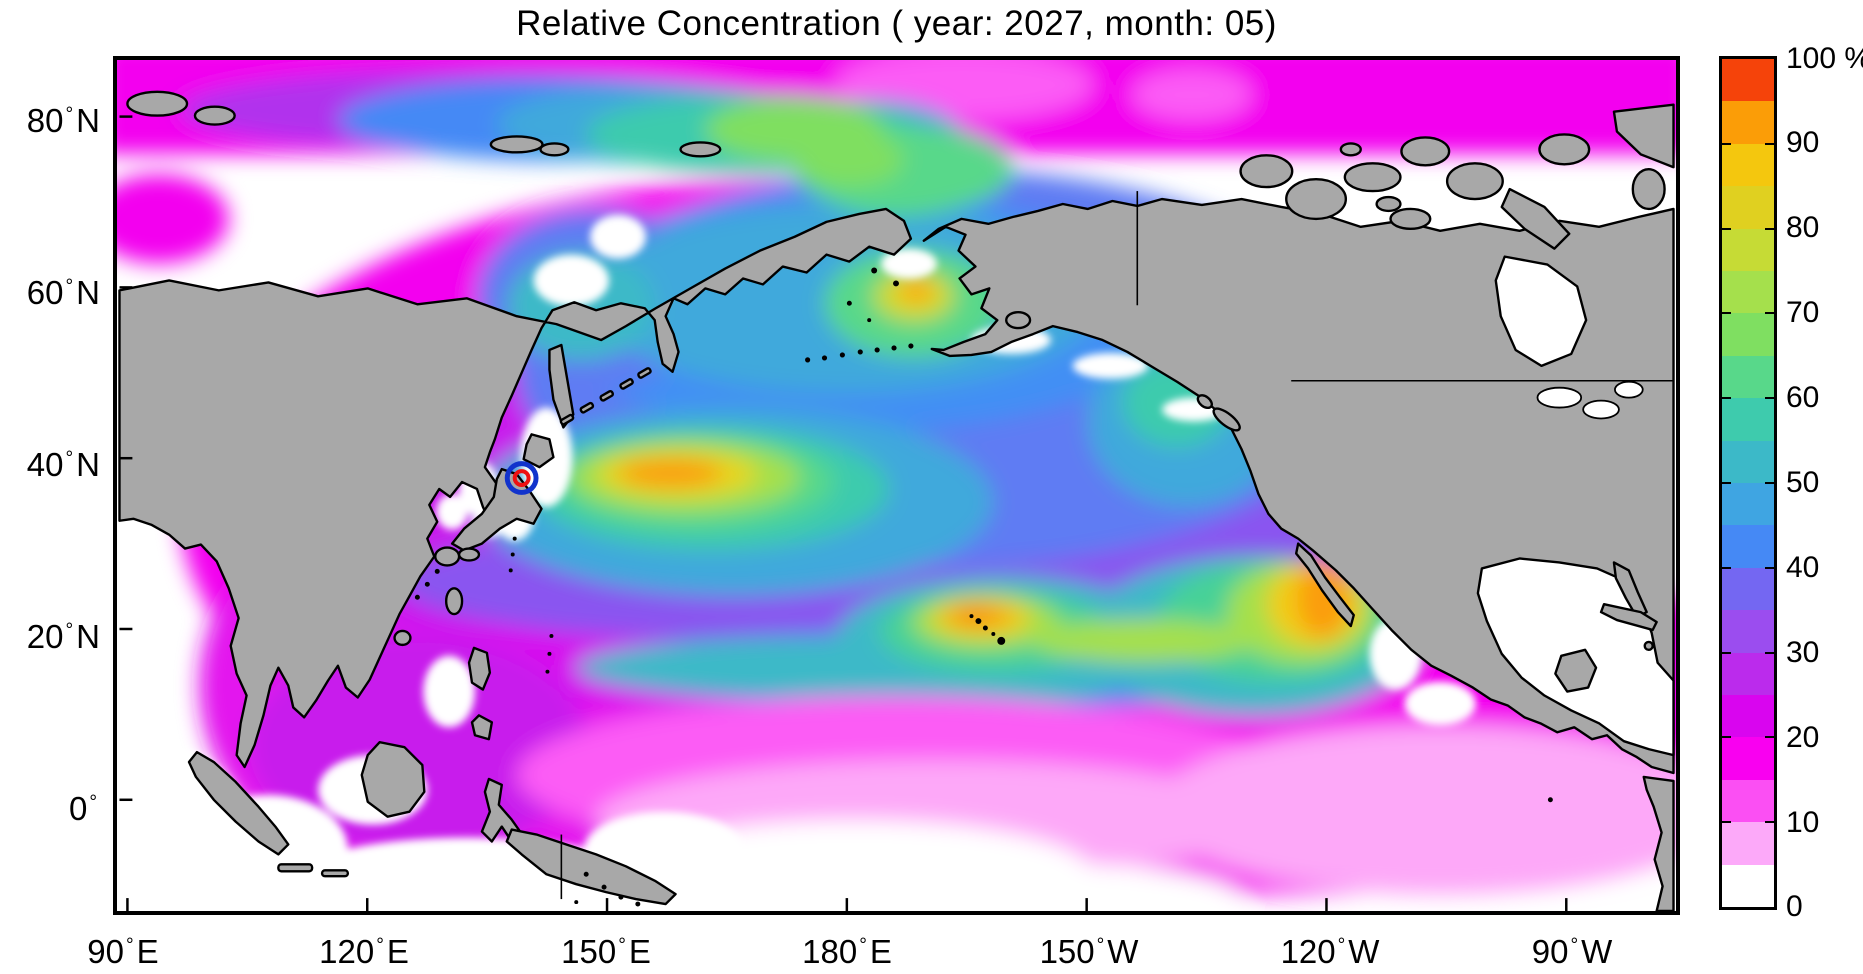  I want to click on source-marker, so click(521, 478).